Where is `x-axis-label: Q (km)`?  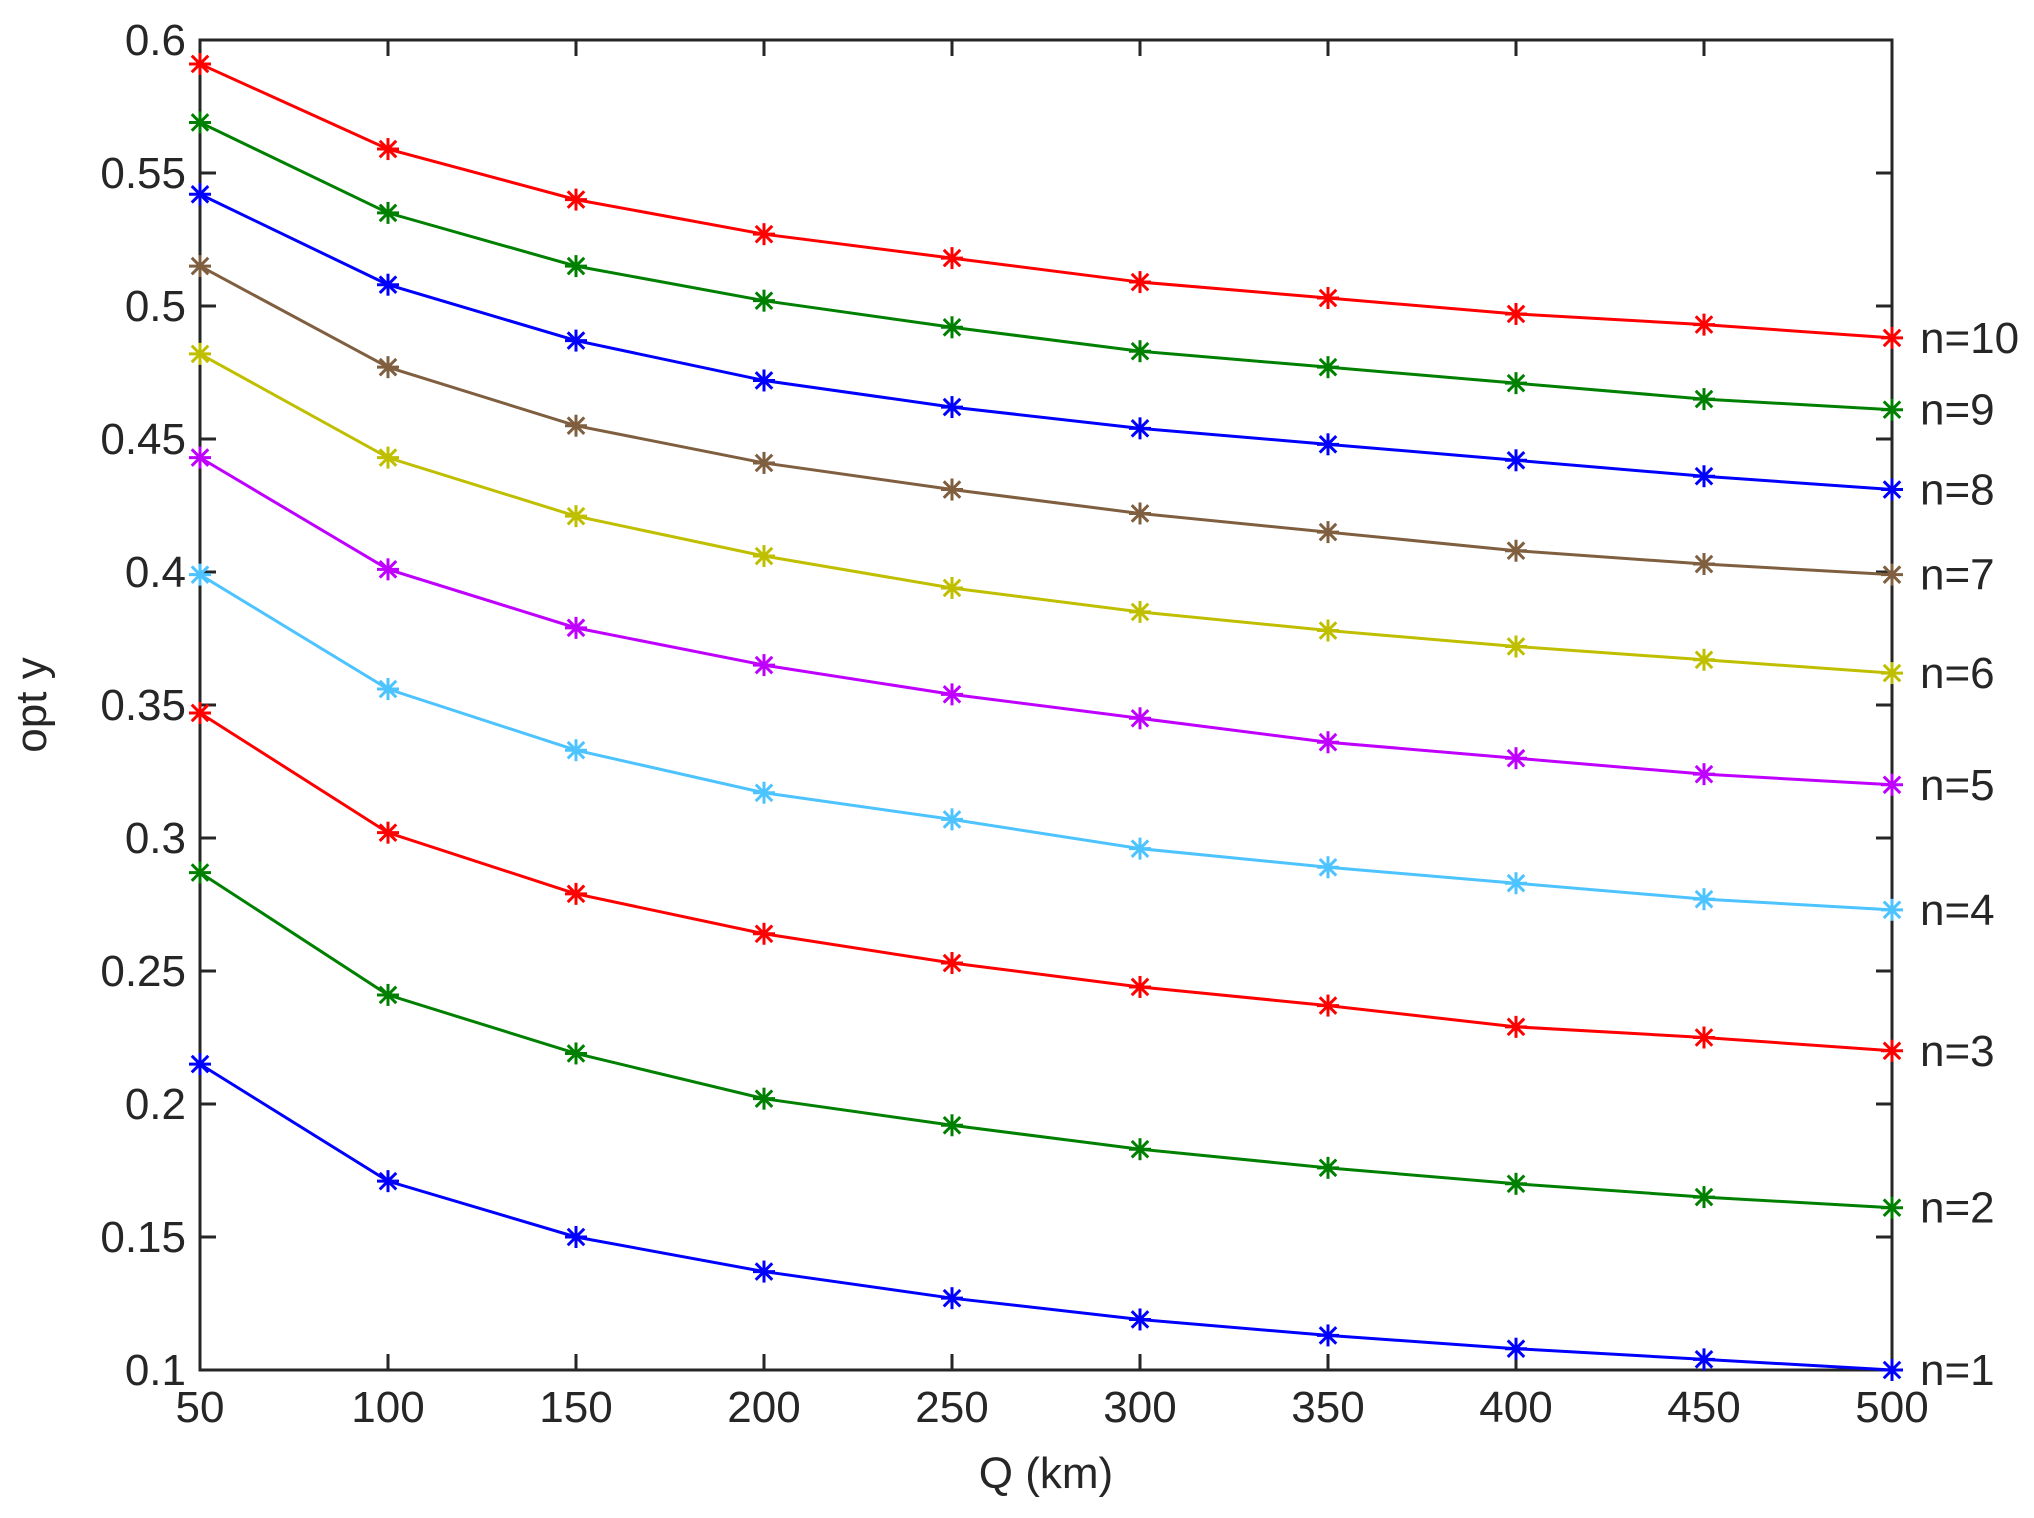
x-axis-label: Q (km) is located at coordinates (1046, 1473).